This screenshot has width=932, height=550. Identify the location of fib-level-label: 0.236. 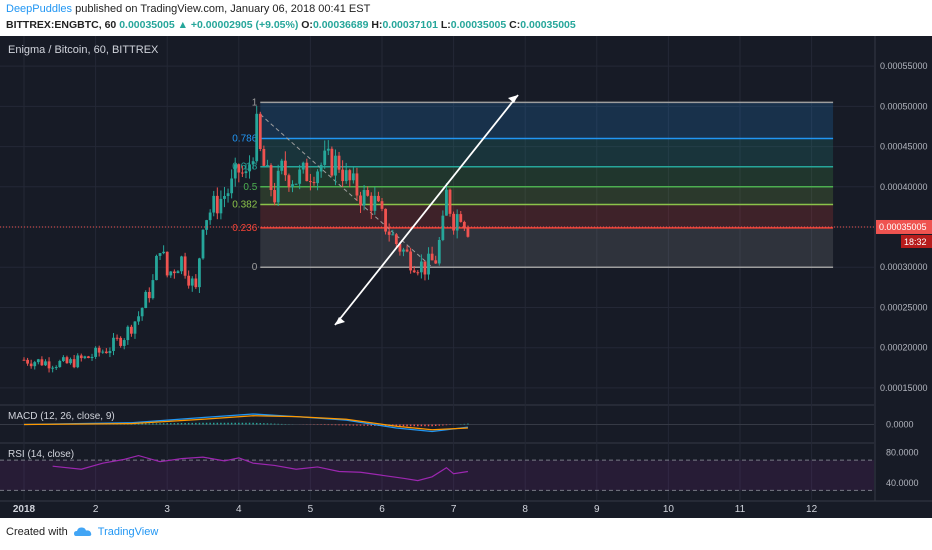
(244, 228).